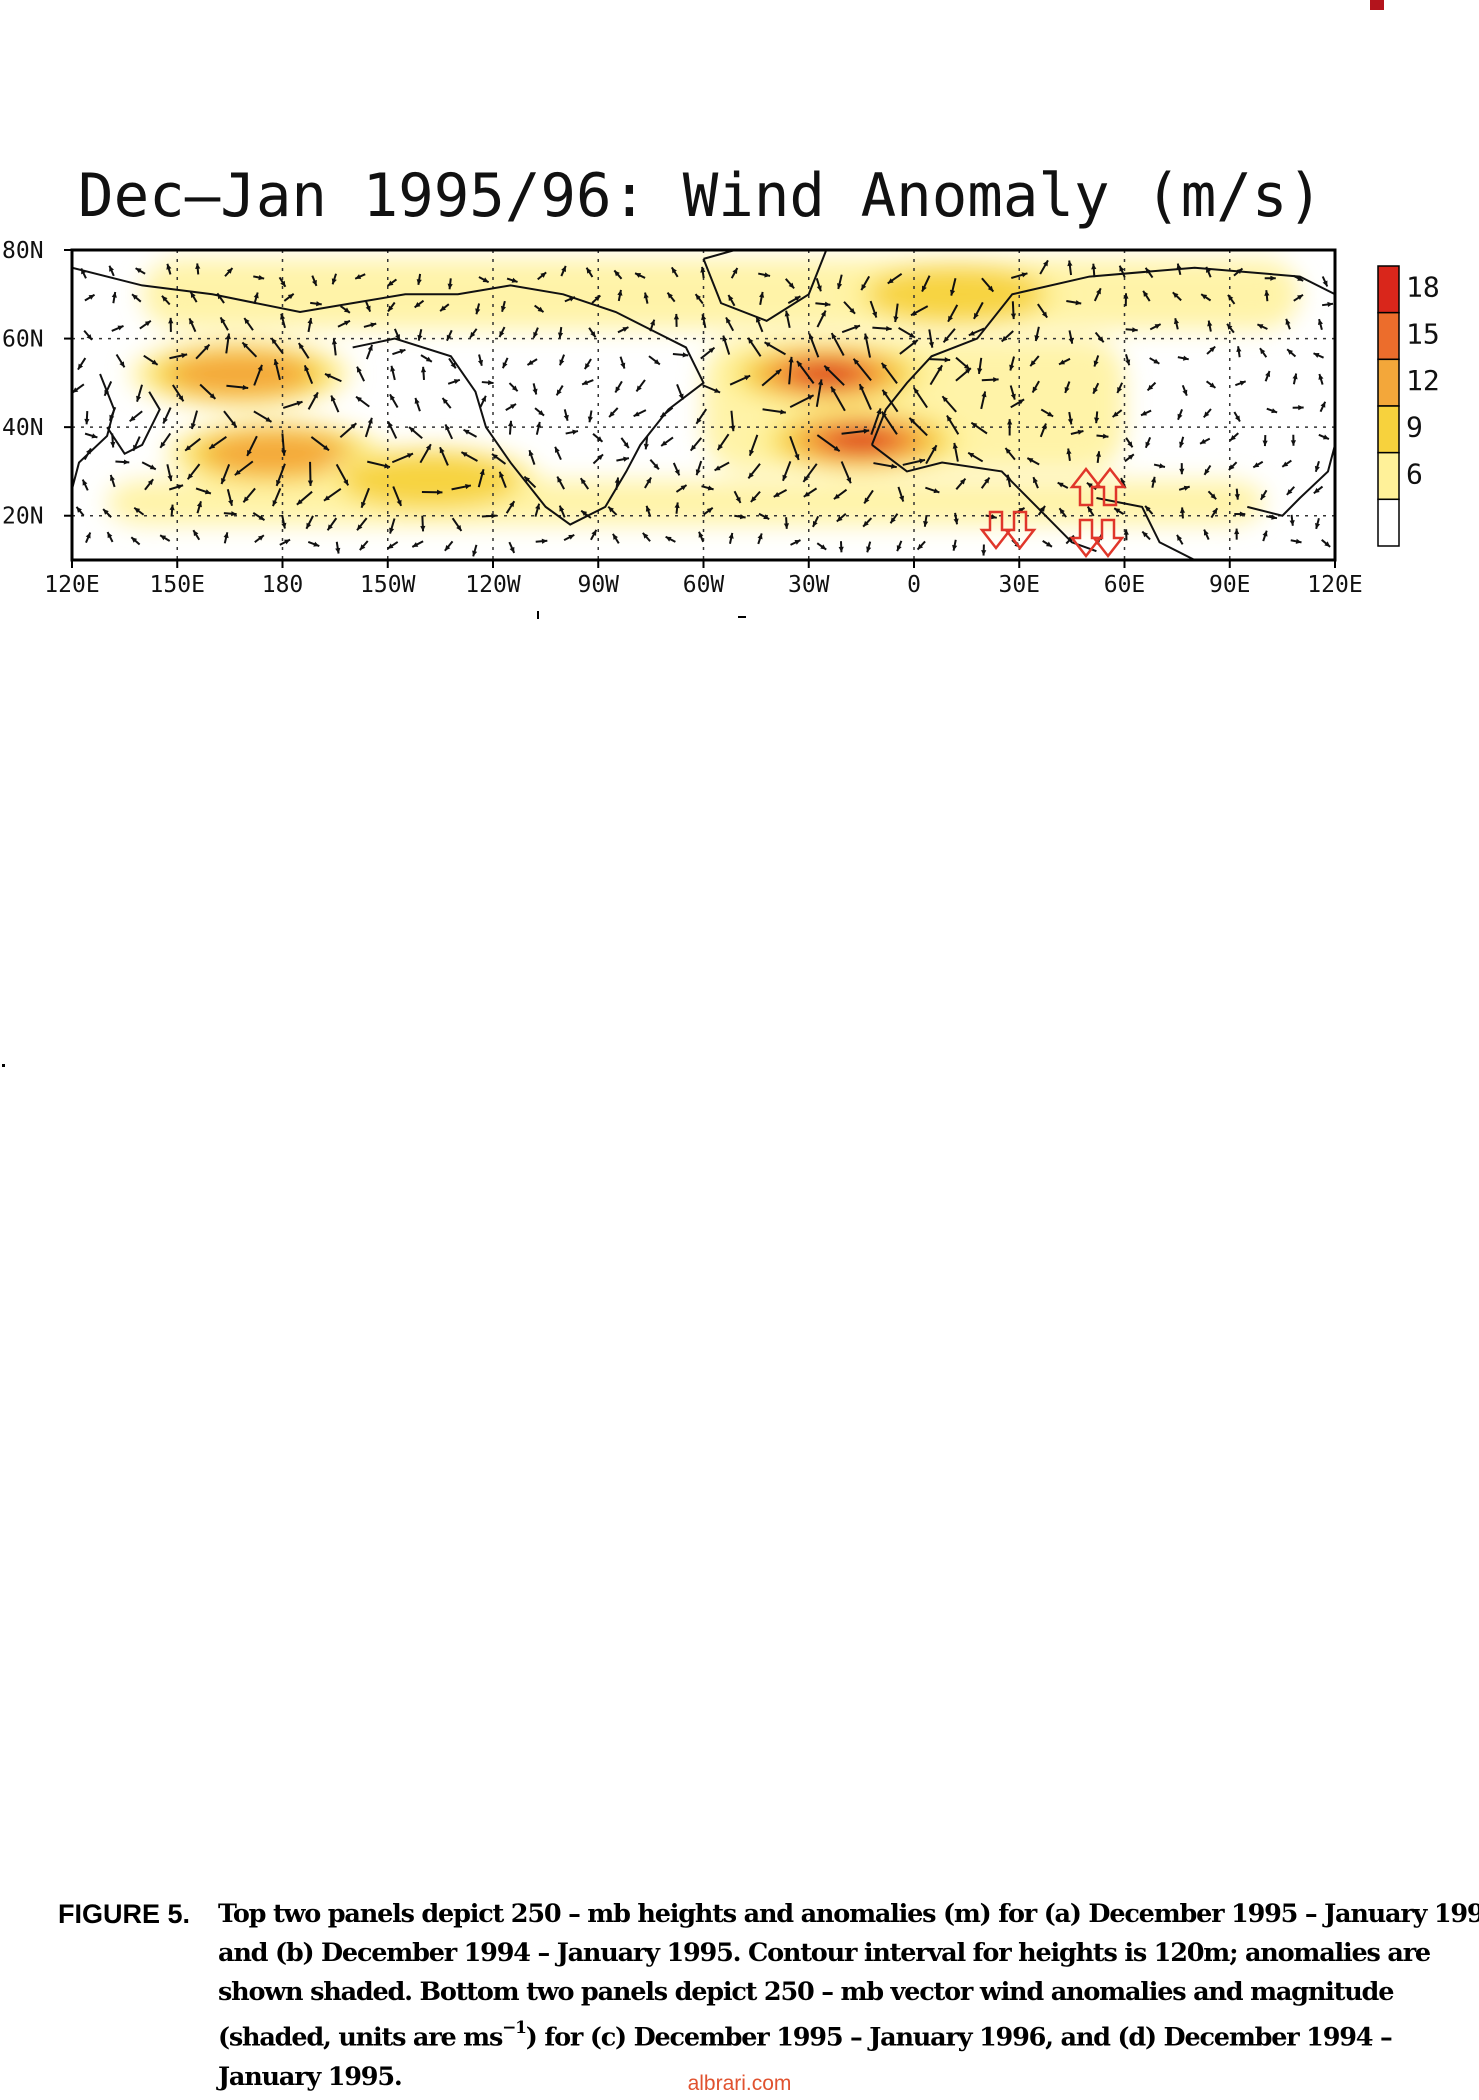 The width and height of the screenshot is (1479, 2100). Describe the element at coordinates (94, 431) in the screenshot. I see `coastline` at that location.